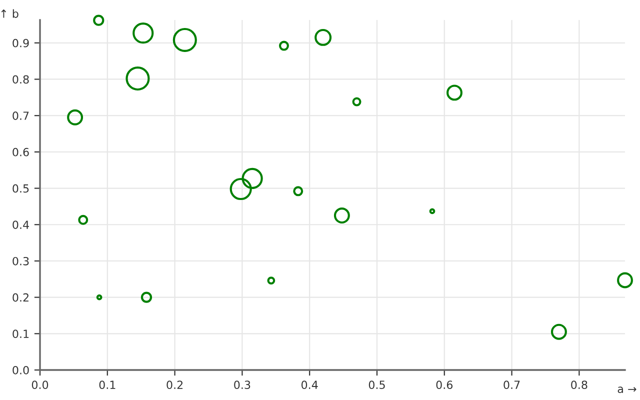  Describe the element at coordinates (444, 385) in the screenshot. I see `x-tick-label: 0.6` at that location.